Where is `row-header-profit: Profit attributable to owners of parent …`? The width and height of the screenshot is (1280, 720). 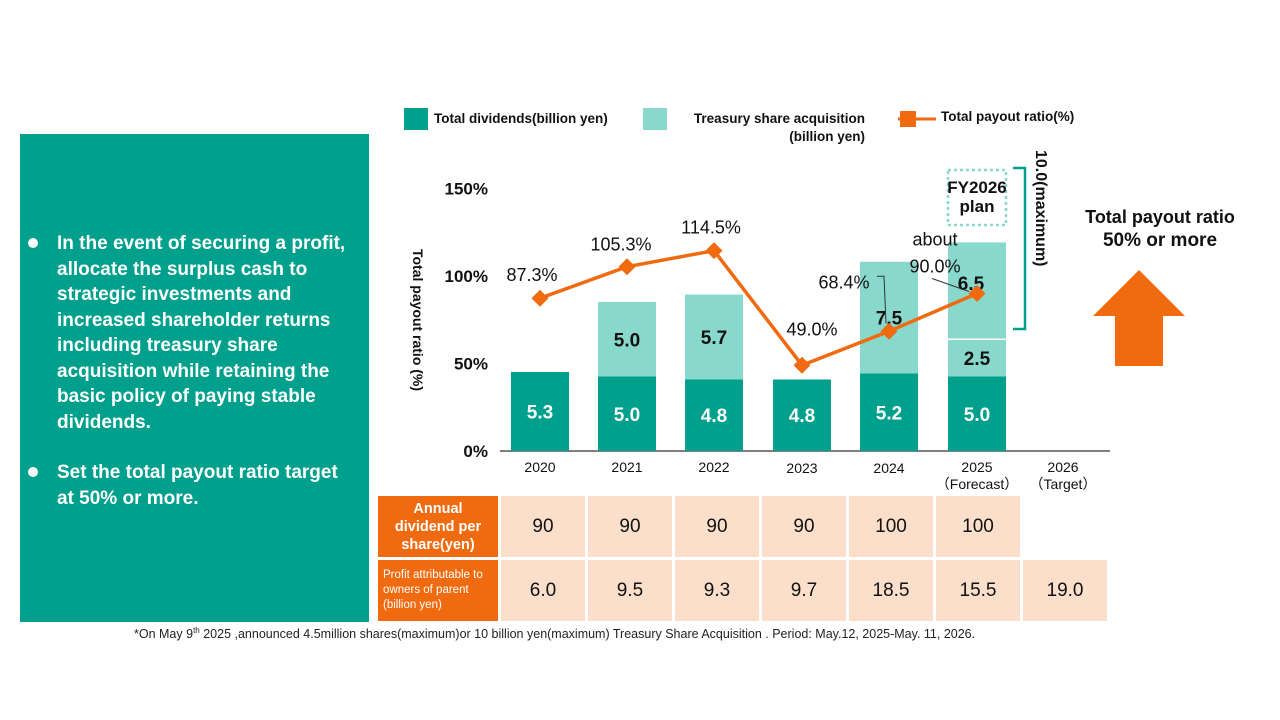 row-header-profit: Profit attributable to owners of parent … is located at coordinates (438, 590).